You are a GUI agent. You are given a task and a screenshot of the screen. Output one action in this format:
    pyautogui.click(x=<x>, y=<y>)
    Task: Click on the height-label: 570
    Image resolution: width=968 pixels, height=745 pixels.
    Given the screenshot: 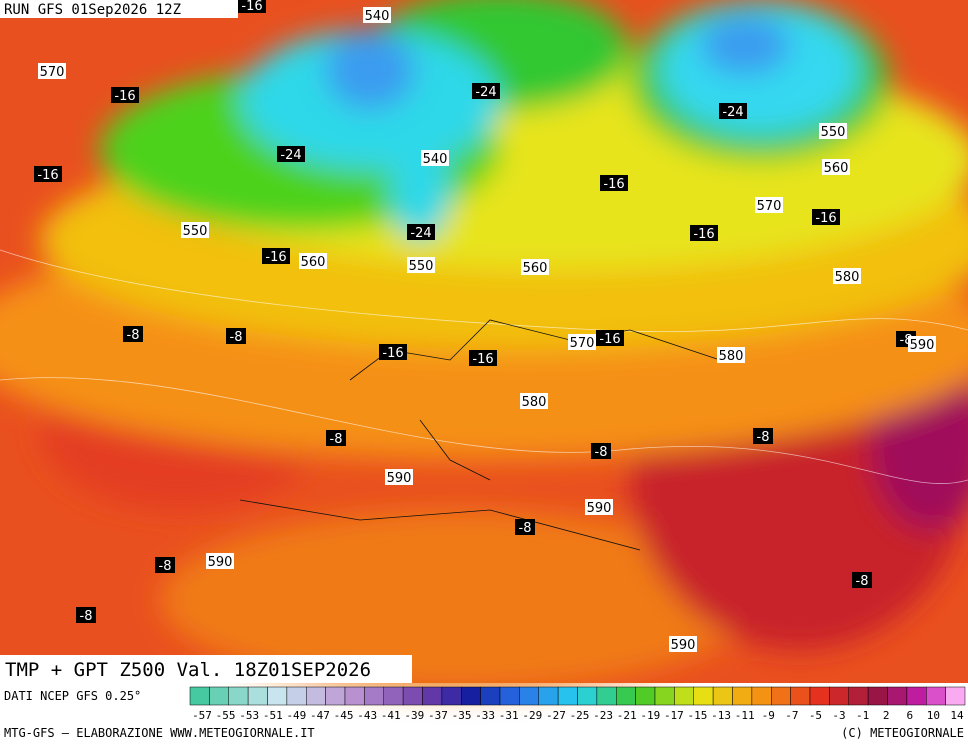 What is the action you would take?
    pyautogui.click(x=582, y=343)
    